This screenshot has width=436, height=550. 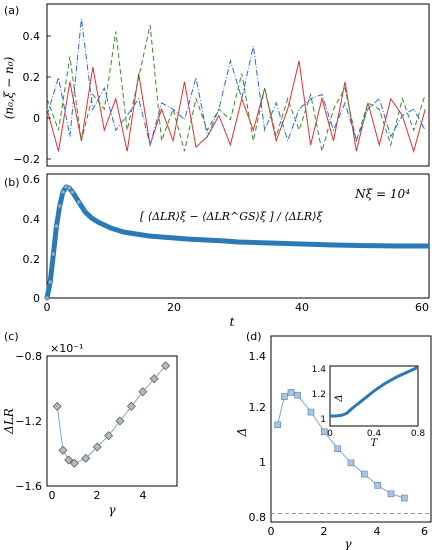 What do you see at coordinates (32, 179) in the screenshot?
I see `panel-b-ytick-0.6: 0.6` at bounding box center [32, 179].